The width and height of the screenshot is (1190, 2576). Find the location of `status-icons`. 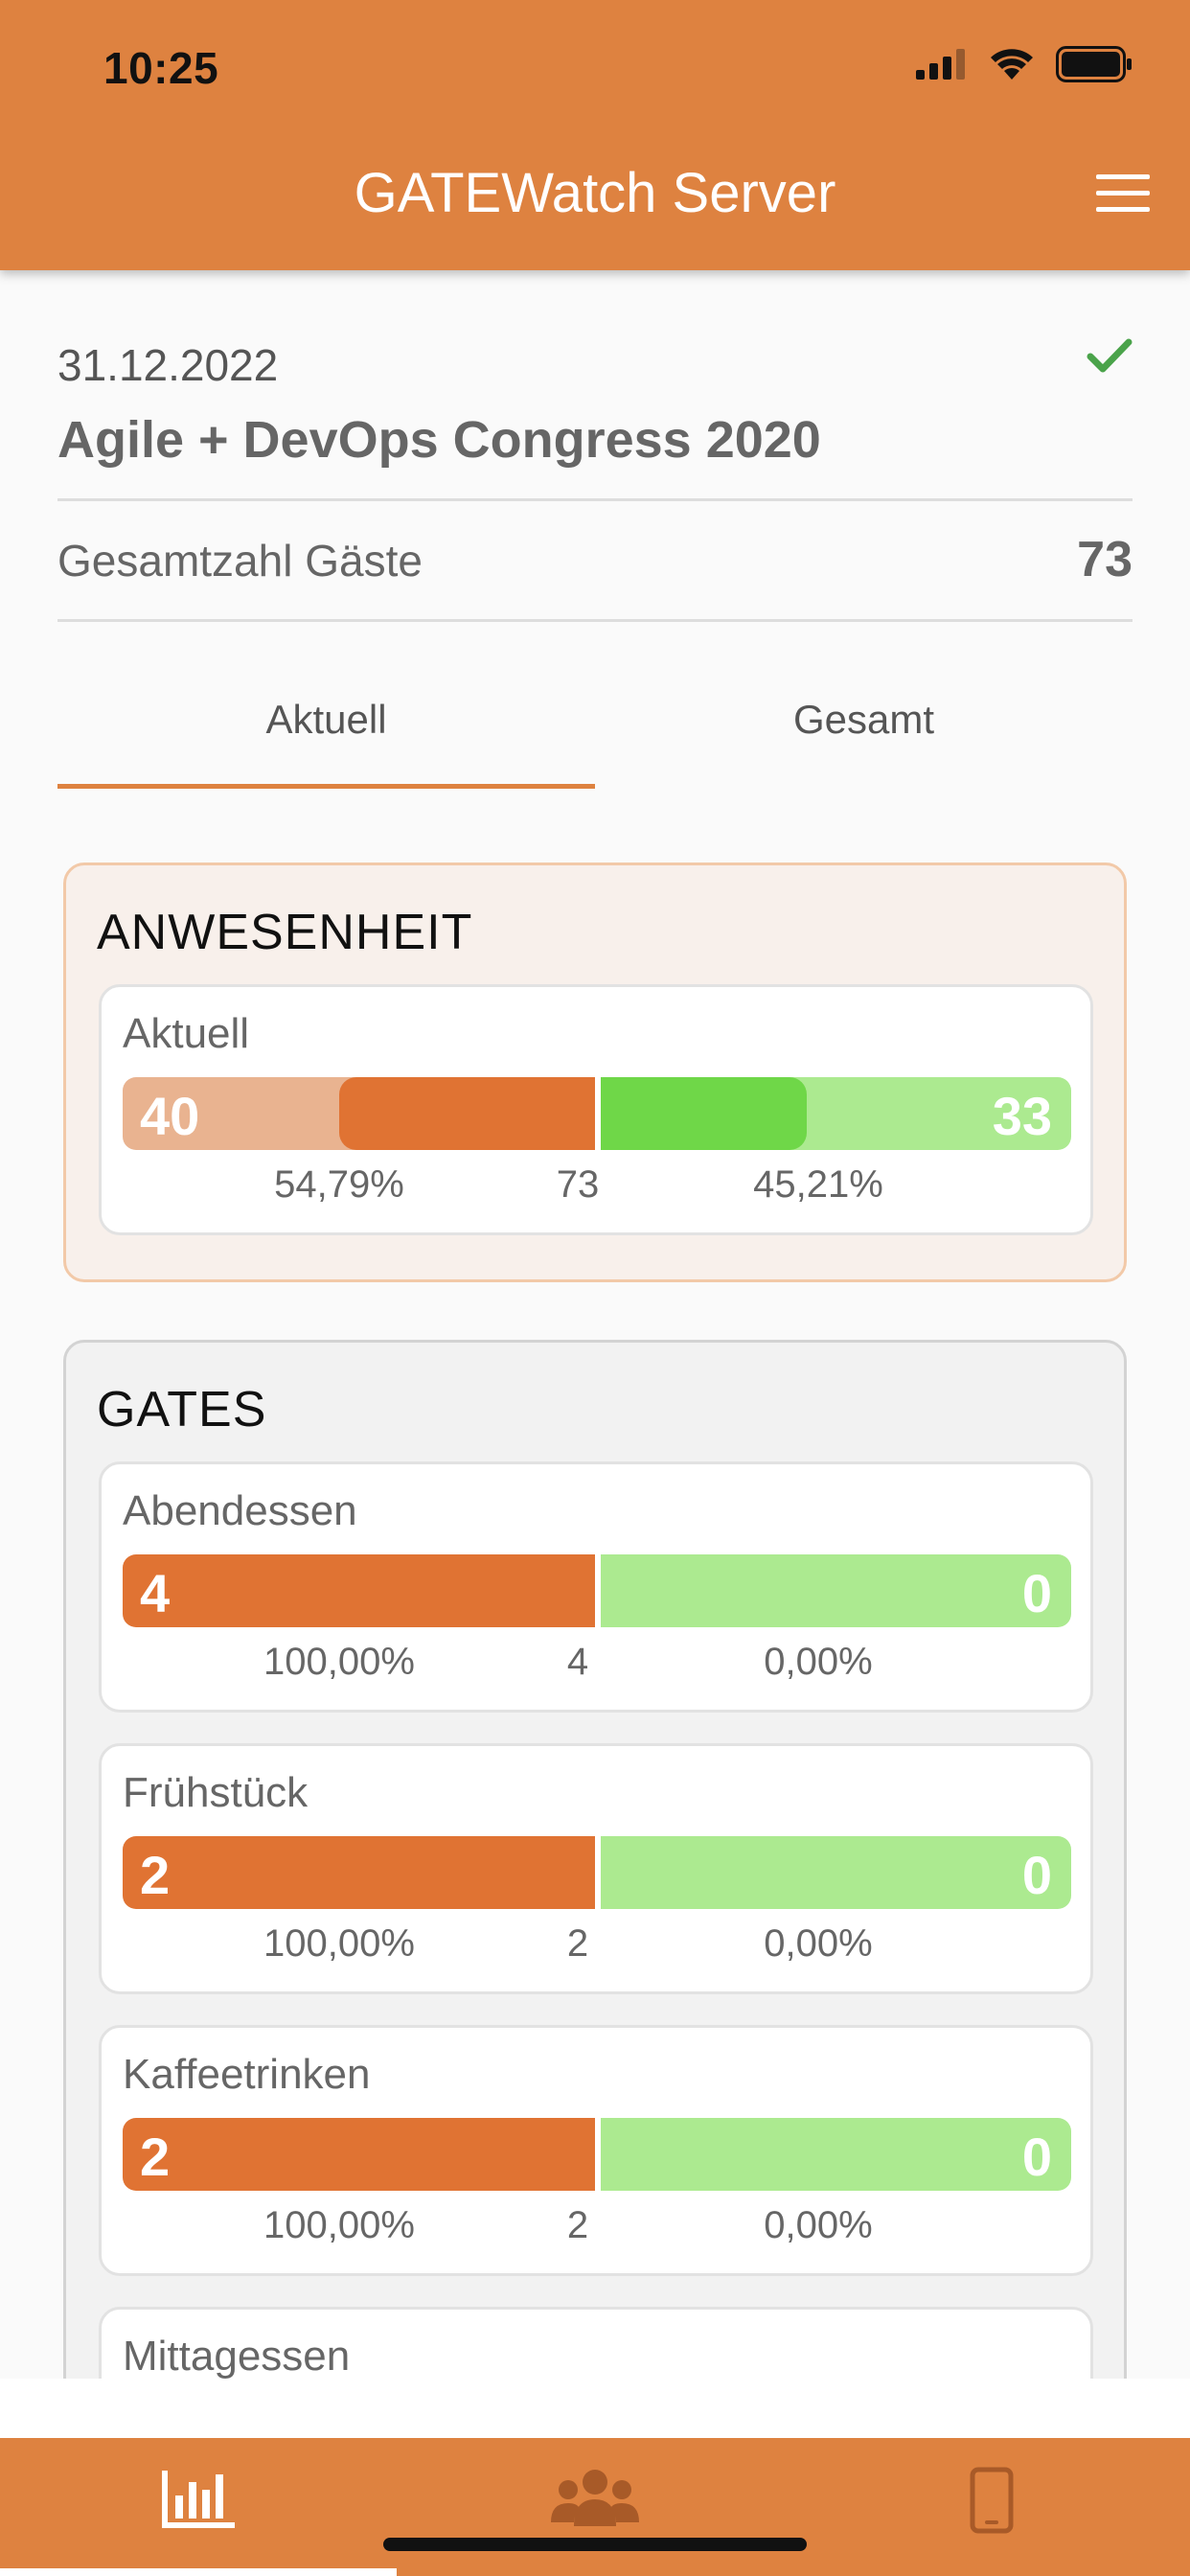

status-icons is located at coordinates (1025, 64).